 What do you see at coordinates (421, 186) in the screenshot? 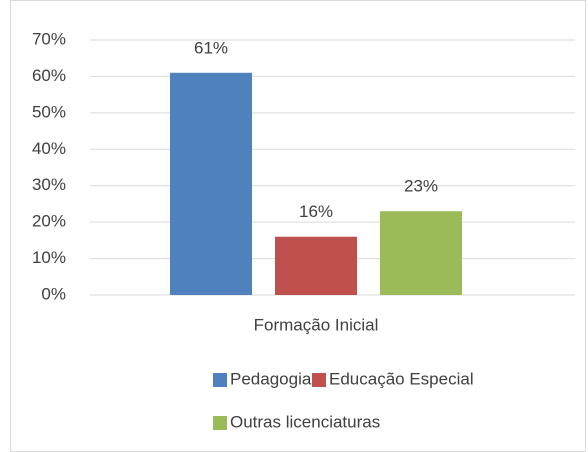
I see `data-label: 23%` at bounding box center [421, 186].